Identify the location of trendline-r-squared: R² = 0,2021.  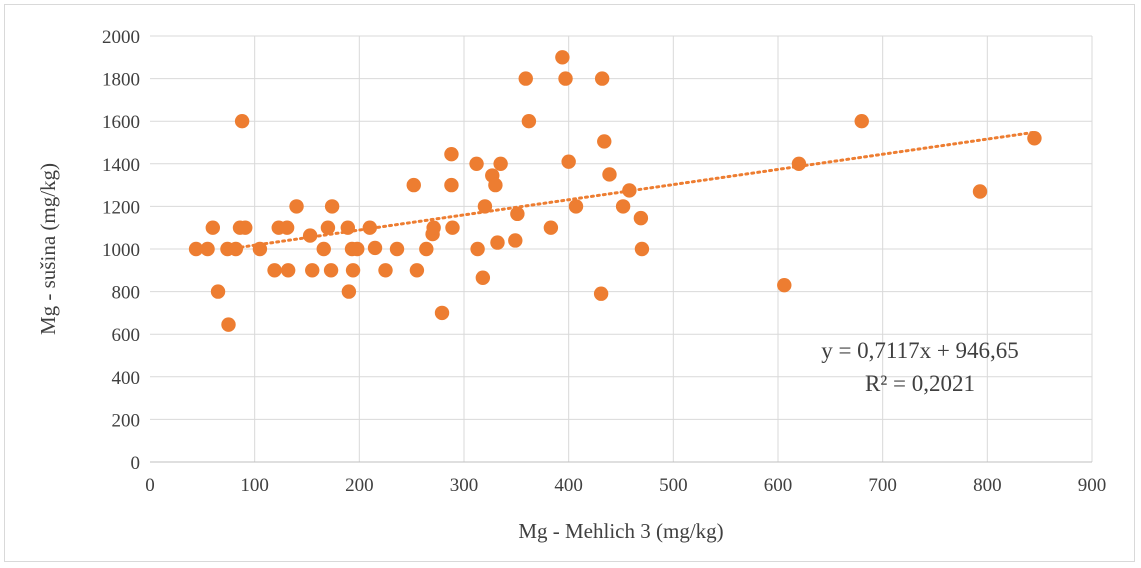
(920, 383).